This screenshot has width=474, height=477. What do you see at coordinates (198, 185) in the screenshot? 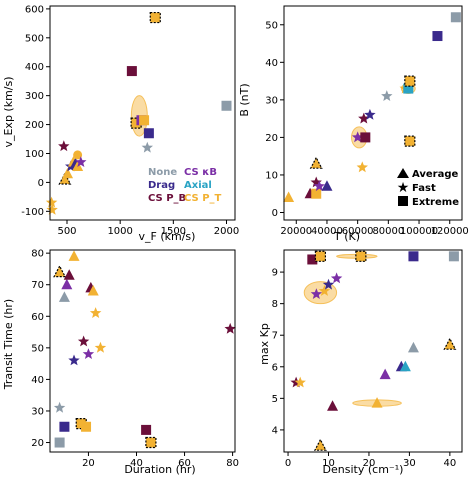
I see `legend-axial: Axial` at bounding box center [198, 185].